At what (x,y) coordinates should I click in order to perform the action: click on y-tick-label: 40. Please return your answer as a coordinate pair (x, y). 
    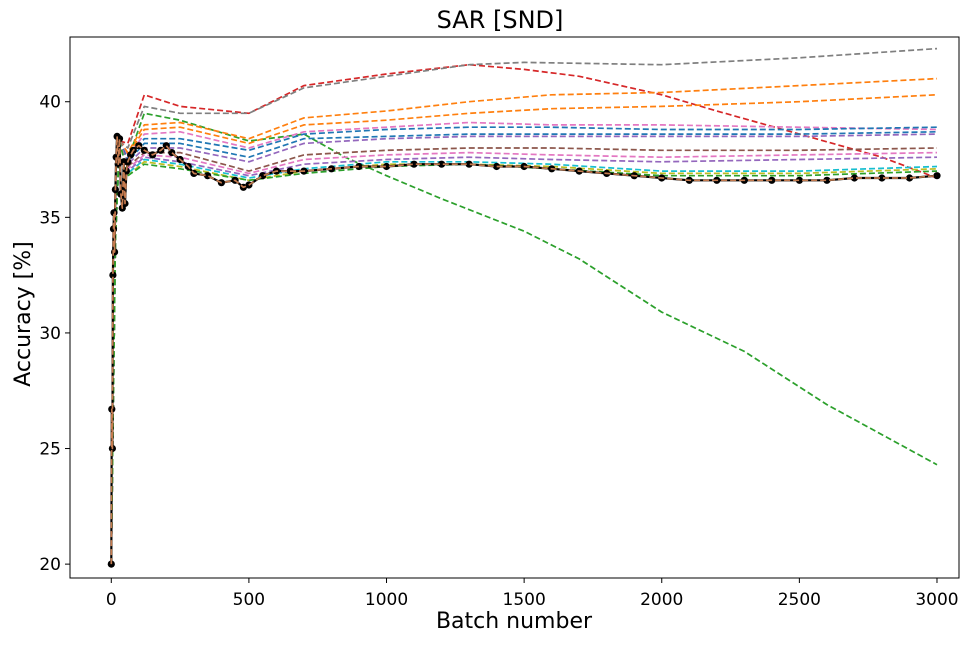
    Looking at the image, I should click on (50, 103).